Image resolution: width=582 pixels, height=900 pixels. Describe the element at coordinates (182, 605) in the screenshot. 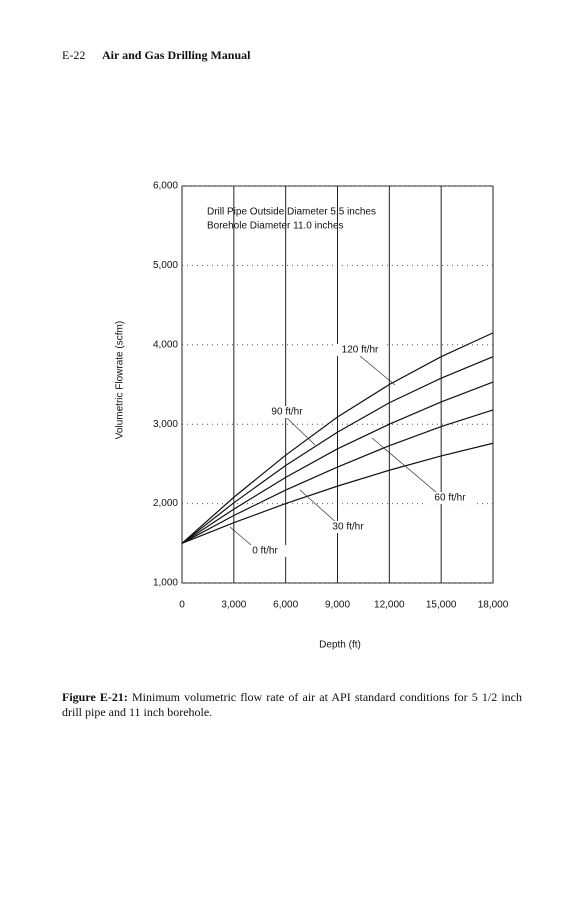

I see `x-tick-label: 0` at that location.